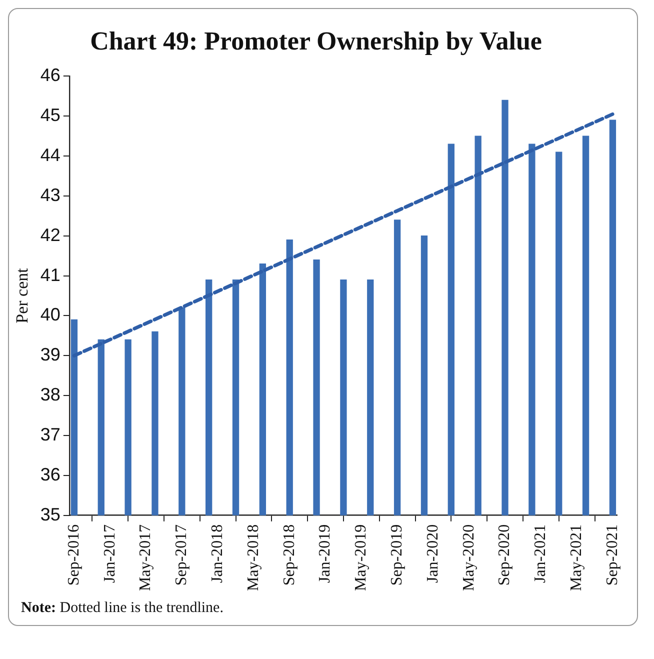 The image size is (654, 659). I want to click on x-tick-label: Sep-2017, so click(181, 555).